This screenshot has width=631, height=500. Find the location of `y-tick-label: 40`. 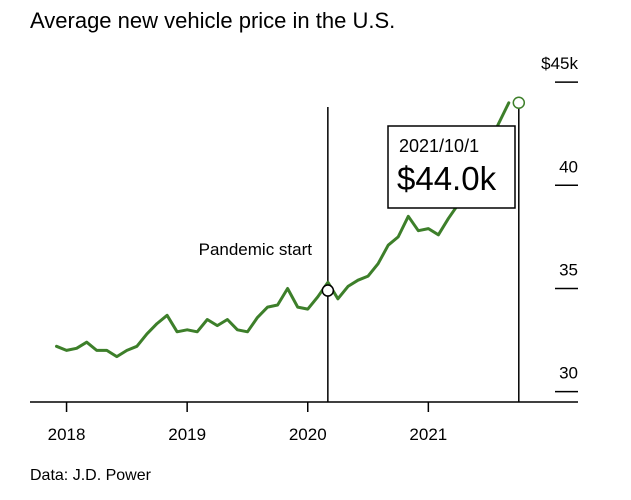

y-tick-label: 40 is located at coordinates (568, 166).